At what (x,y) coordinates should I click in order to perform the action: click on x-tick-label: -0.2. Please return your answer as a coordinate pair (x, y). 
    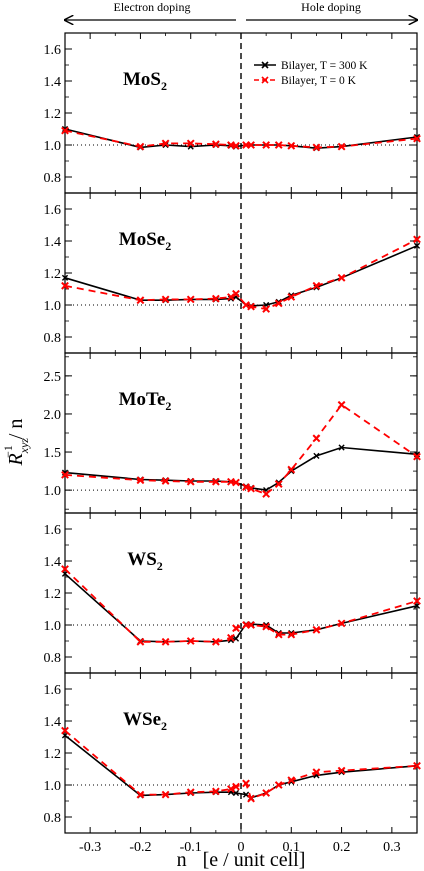
    Looking at the image, I should click on (140, 847).